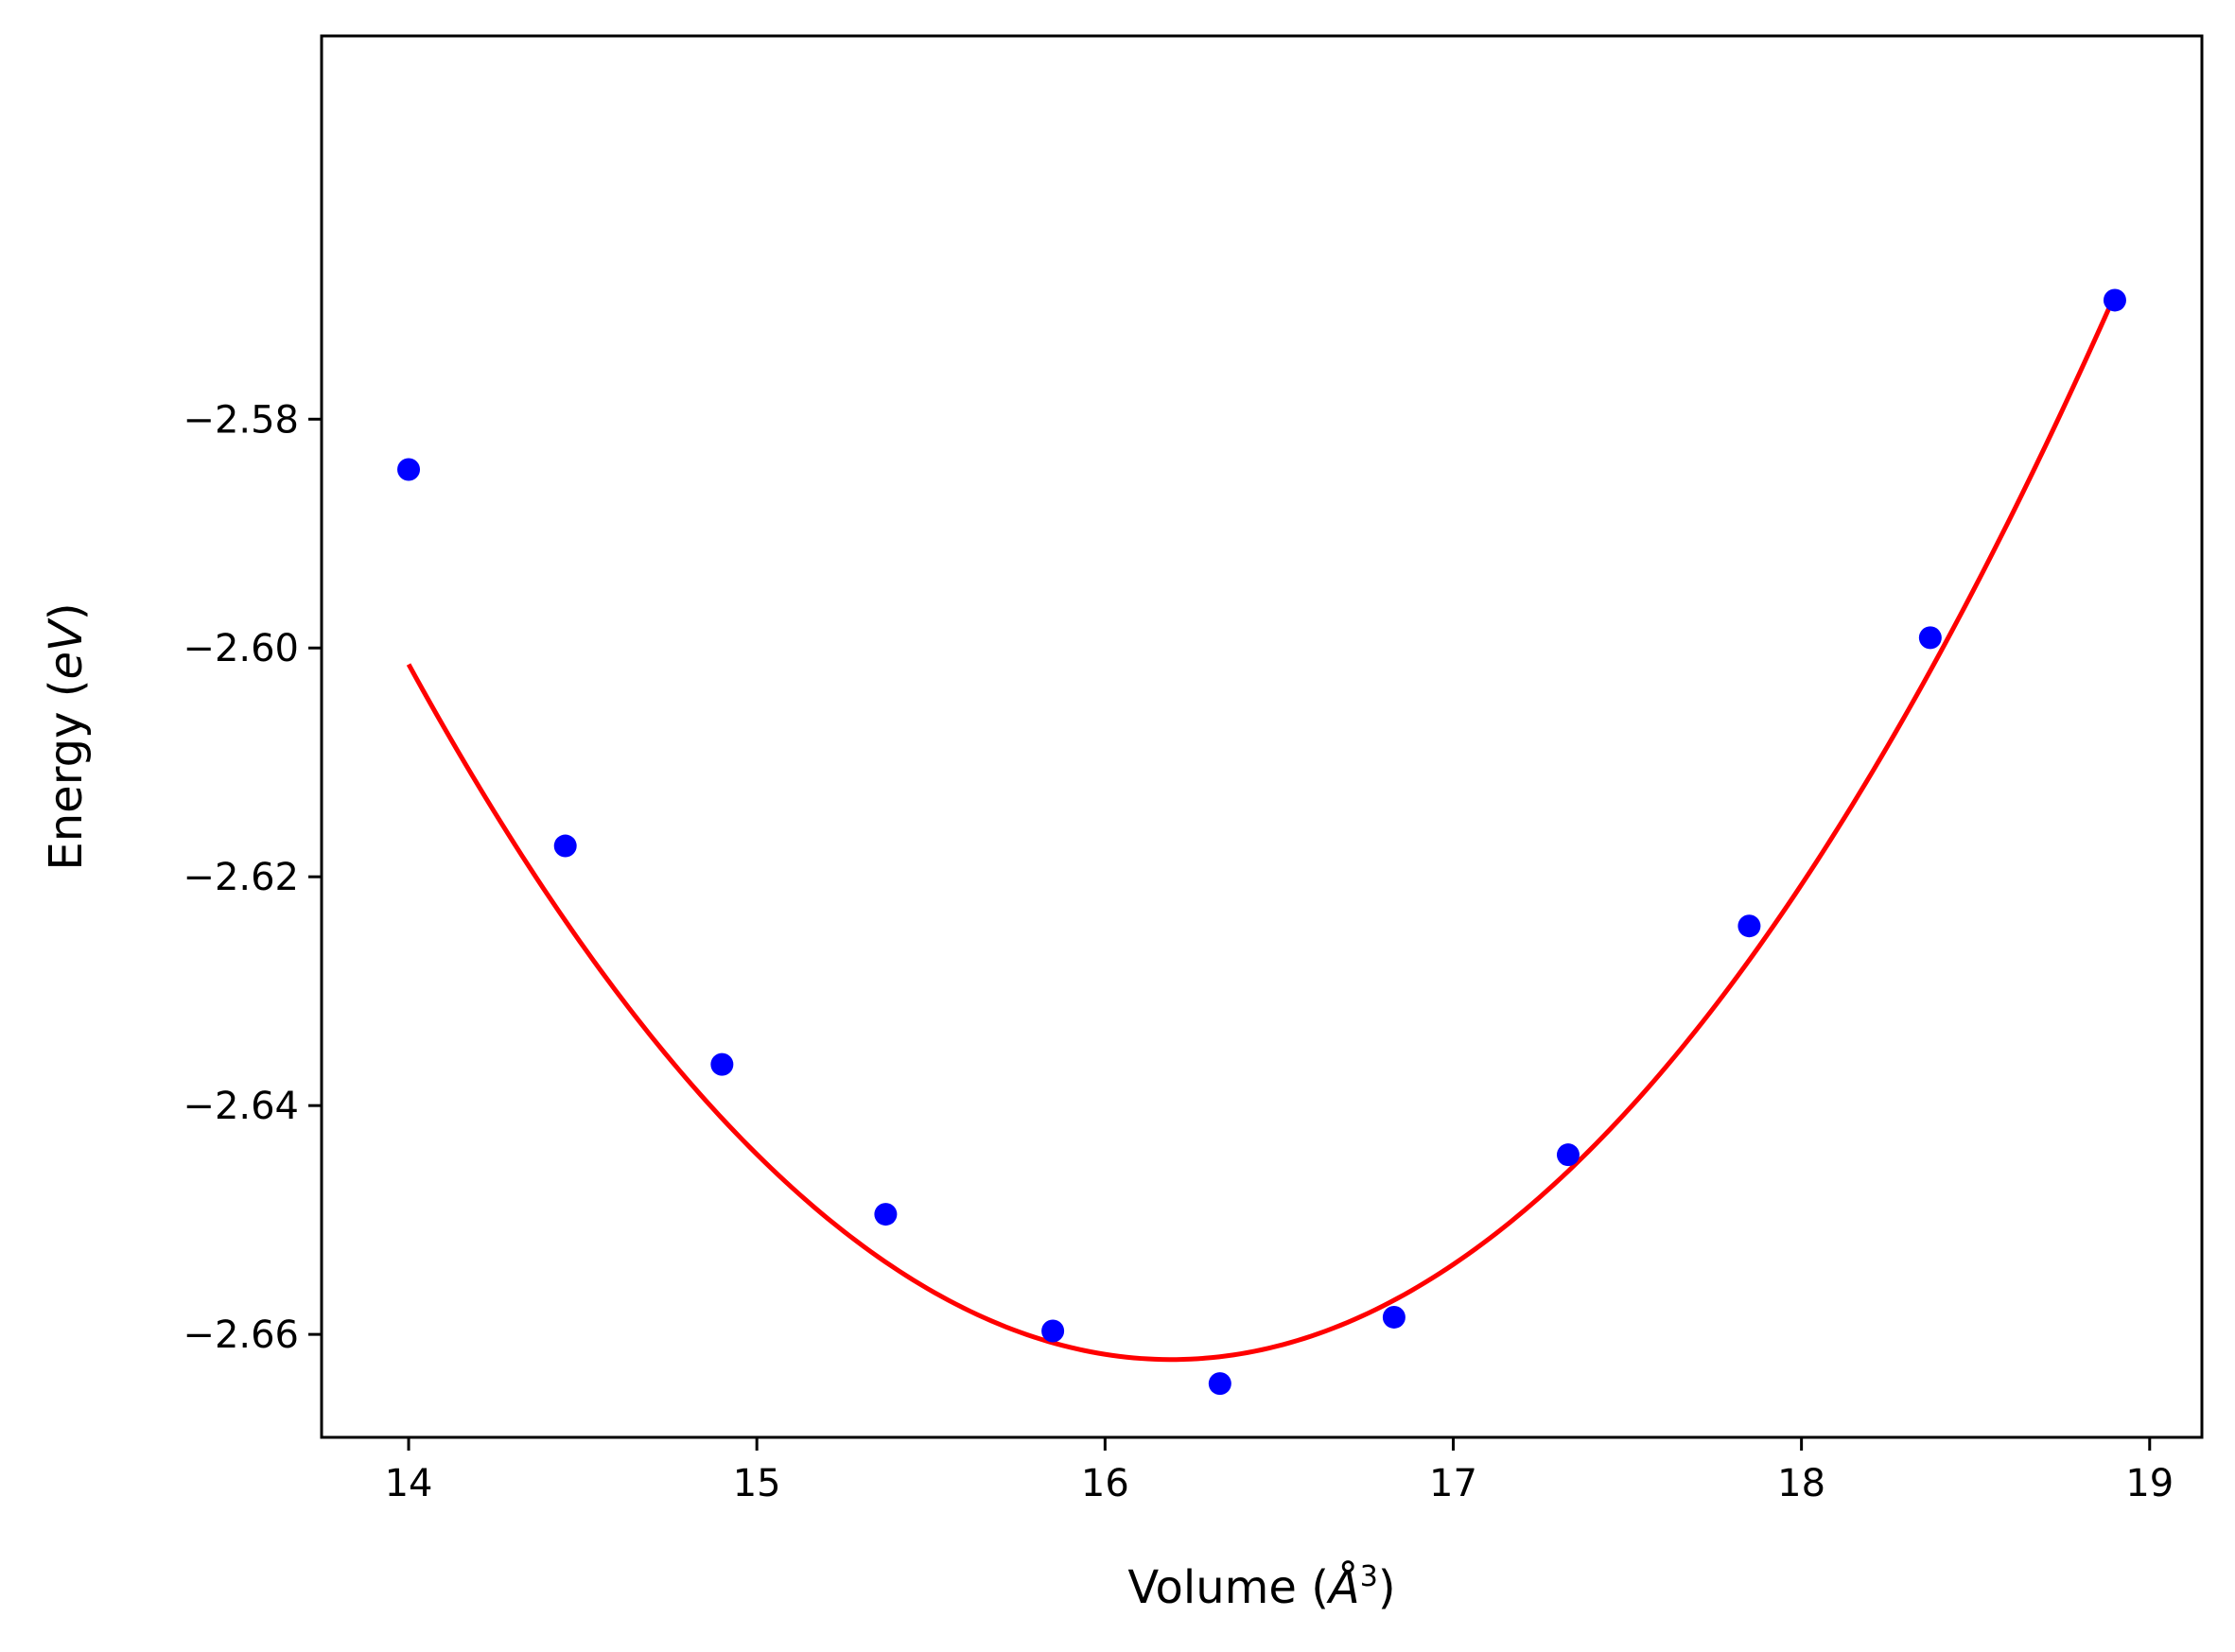  What do you see at coordinates (241, 420) in the screenshot?
I see `y-tick-label: −2.58` at bounding box center [241, 420].